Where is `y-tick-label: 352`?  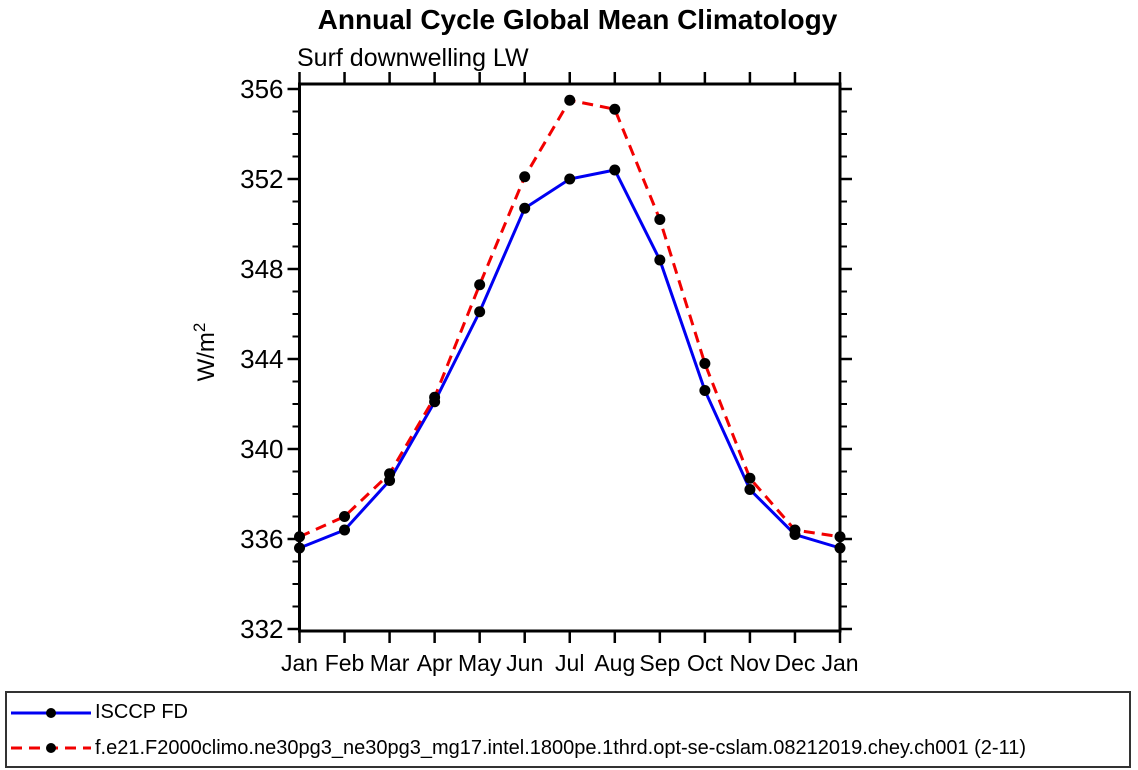
y-tick-label: 352 is located at coordinates (261, 179).